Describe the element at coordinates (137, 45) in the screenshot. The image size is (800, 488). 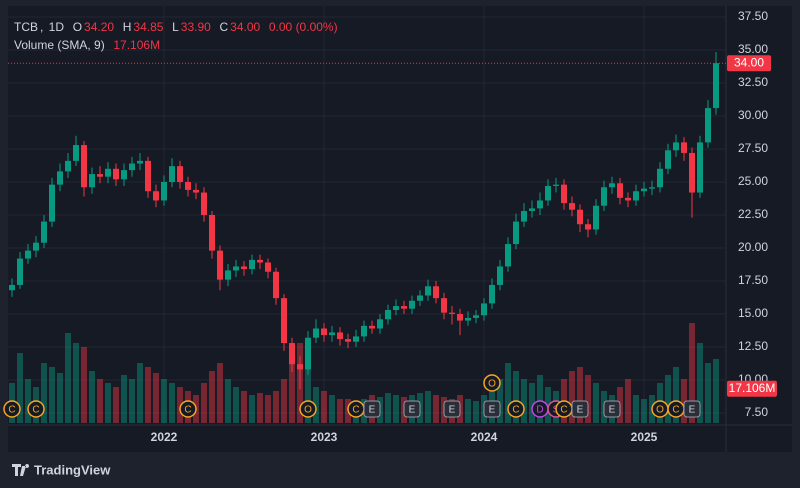
I see `volume-value: 17.106M` at that location.